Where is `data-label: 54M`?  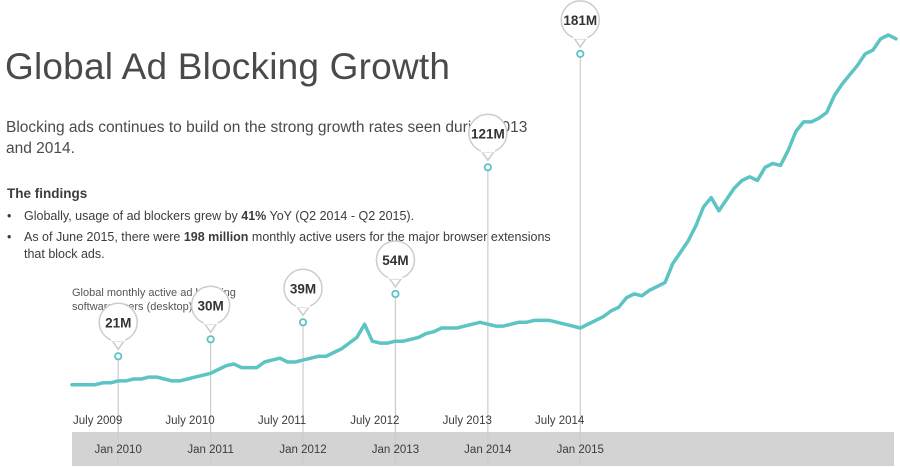
data-label: 54M is located at coordinates (395, 260).